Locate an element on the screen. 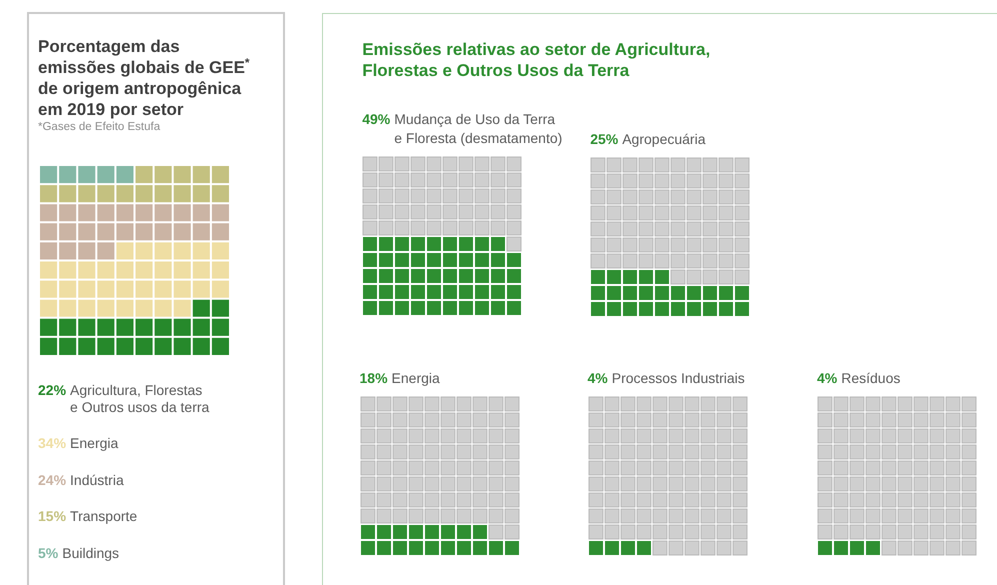 The height and width of the screenshot is (585, 997). data-label: 18% is located at coordinates (374, 378).